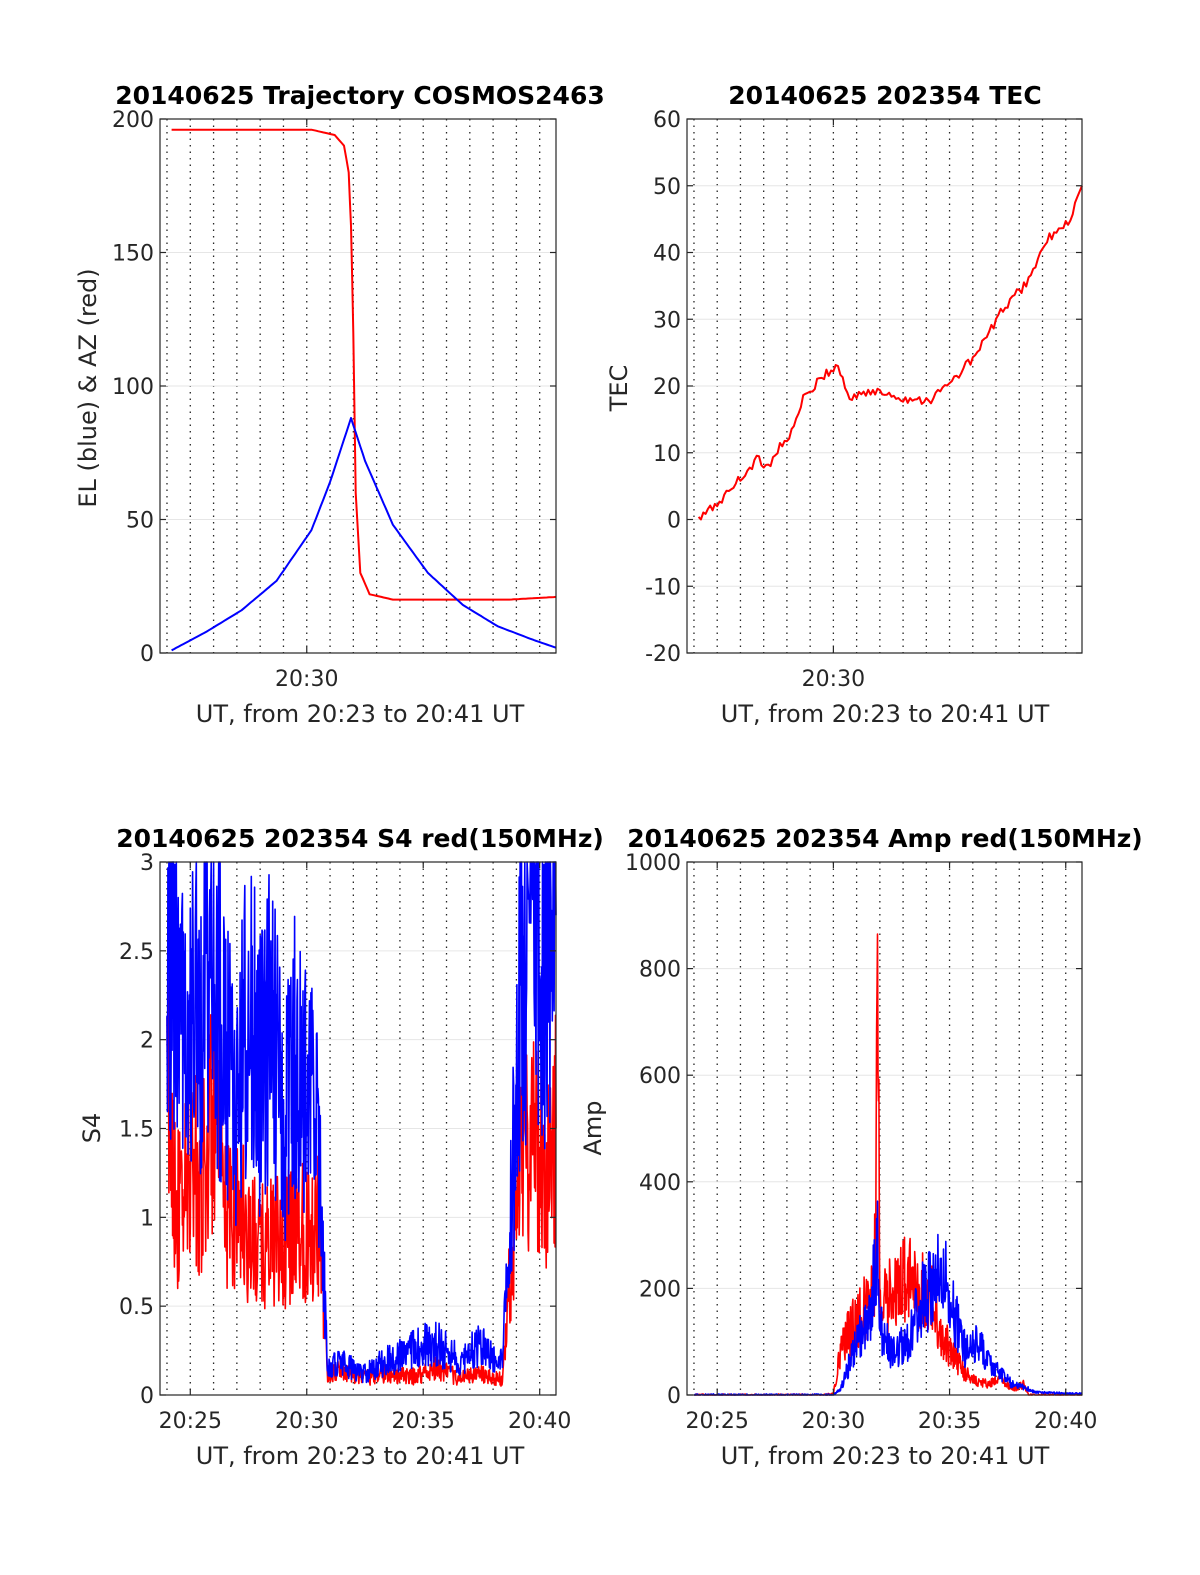  Describe the element at coordinates (136, 1307) in the screenshot. I see `y-tick-label: 0.5` at that location.